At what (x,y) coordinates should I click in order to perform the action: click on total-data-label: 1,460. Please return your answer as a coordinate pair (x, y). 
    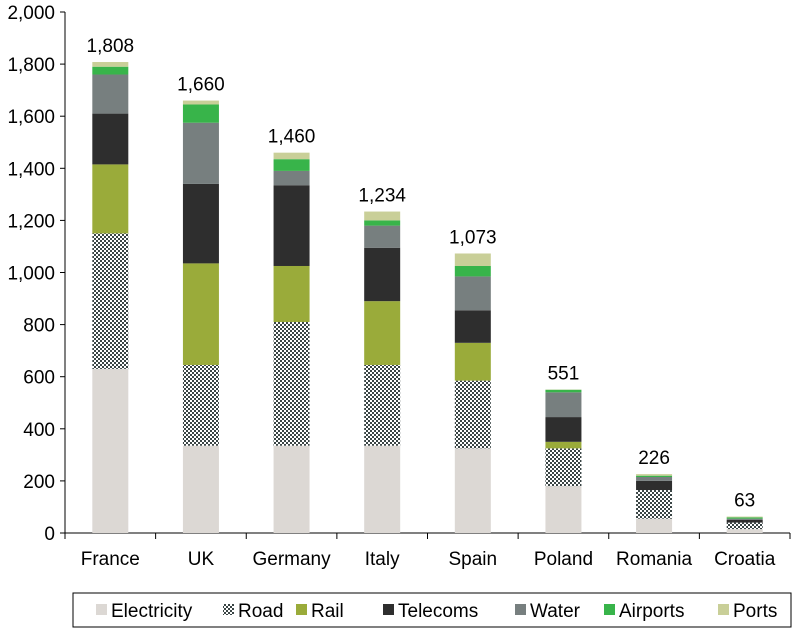
    Looking at the image, I should click on (292, 137).